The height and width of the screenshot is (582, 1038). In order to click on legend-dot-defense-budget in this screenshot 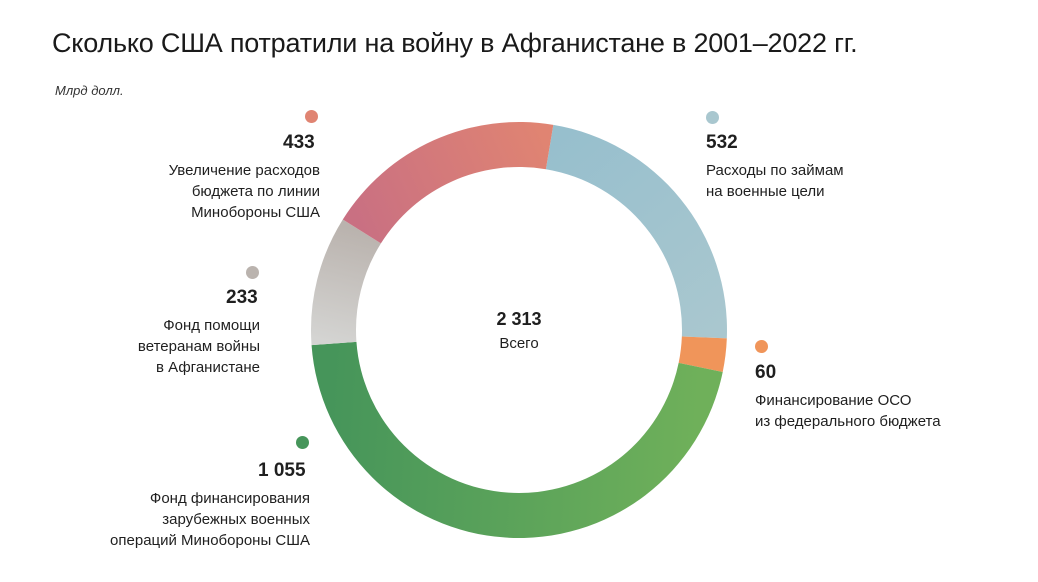, I will do `click(311, 116)`.